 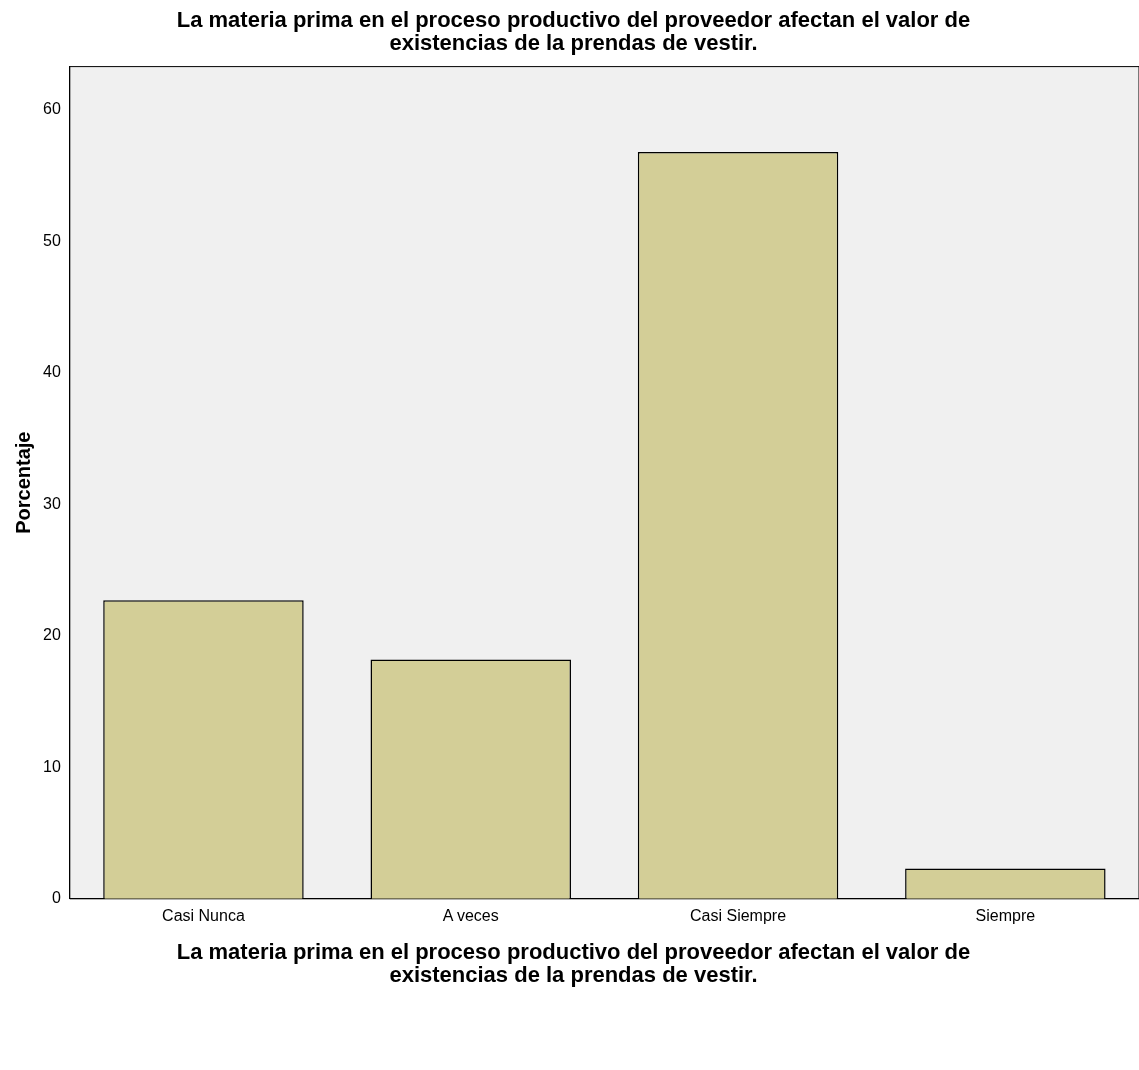 I want to click on y-tick-label: 0, so click(x=56, y=898).